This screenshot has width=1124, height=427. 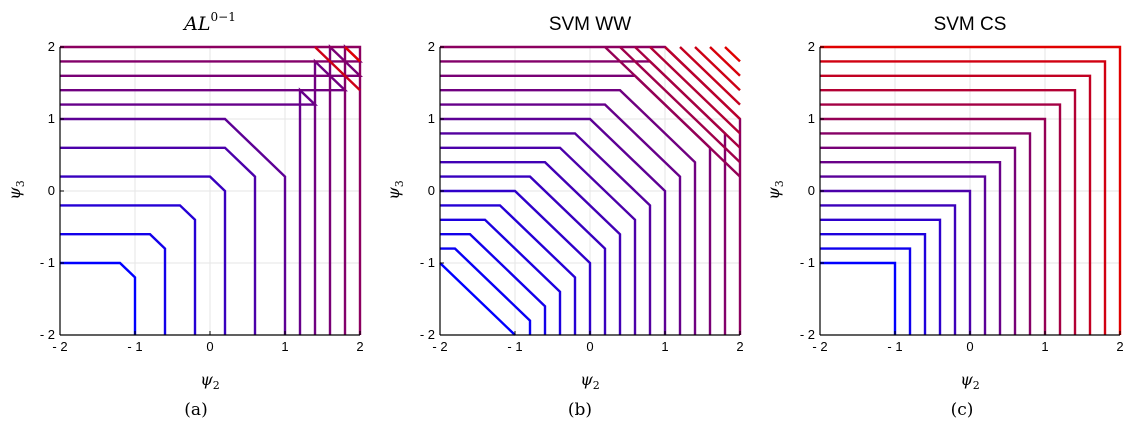 What do you see at coordinates (427, 262) in the screenshot?
I see `panel-b-ytick-label: - 1` at bounding box center [427, 262].